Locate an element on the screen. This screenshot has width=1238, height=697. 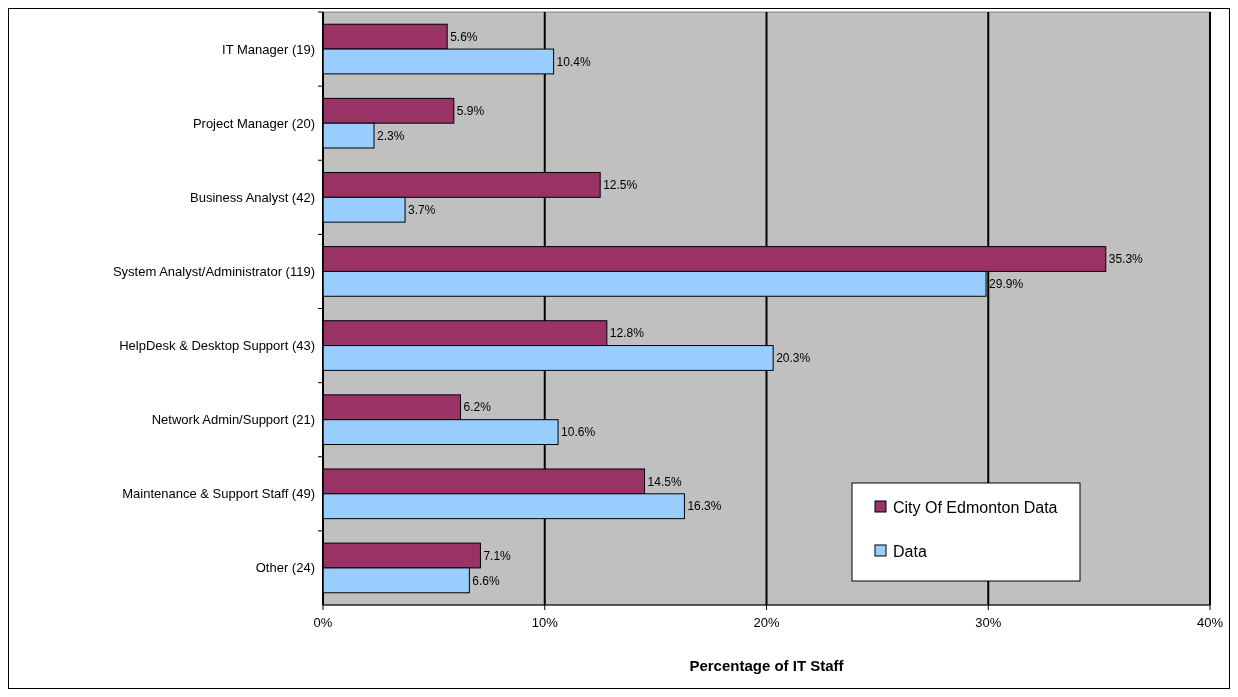
y-tick-label: Project Manager (20) is located at coordinates (253, 123).